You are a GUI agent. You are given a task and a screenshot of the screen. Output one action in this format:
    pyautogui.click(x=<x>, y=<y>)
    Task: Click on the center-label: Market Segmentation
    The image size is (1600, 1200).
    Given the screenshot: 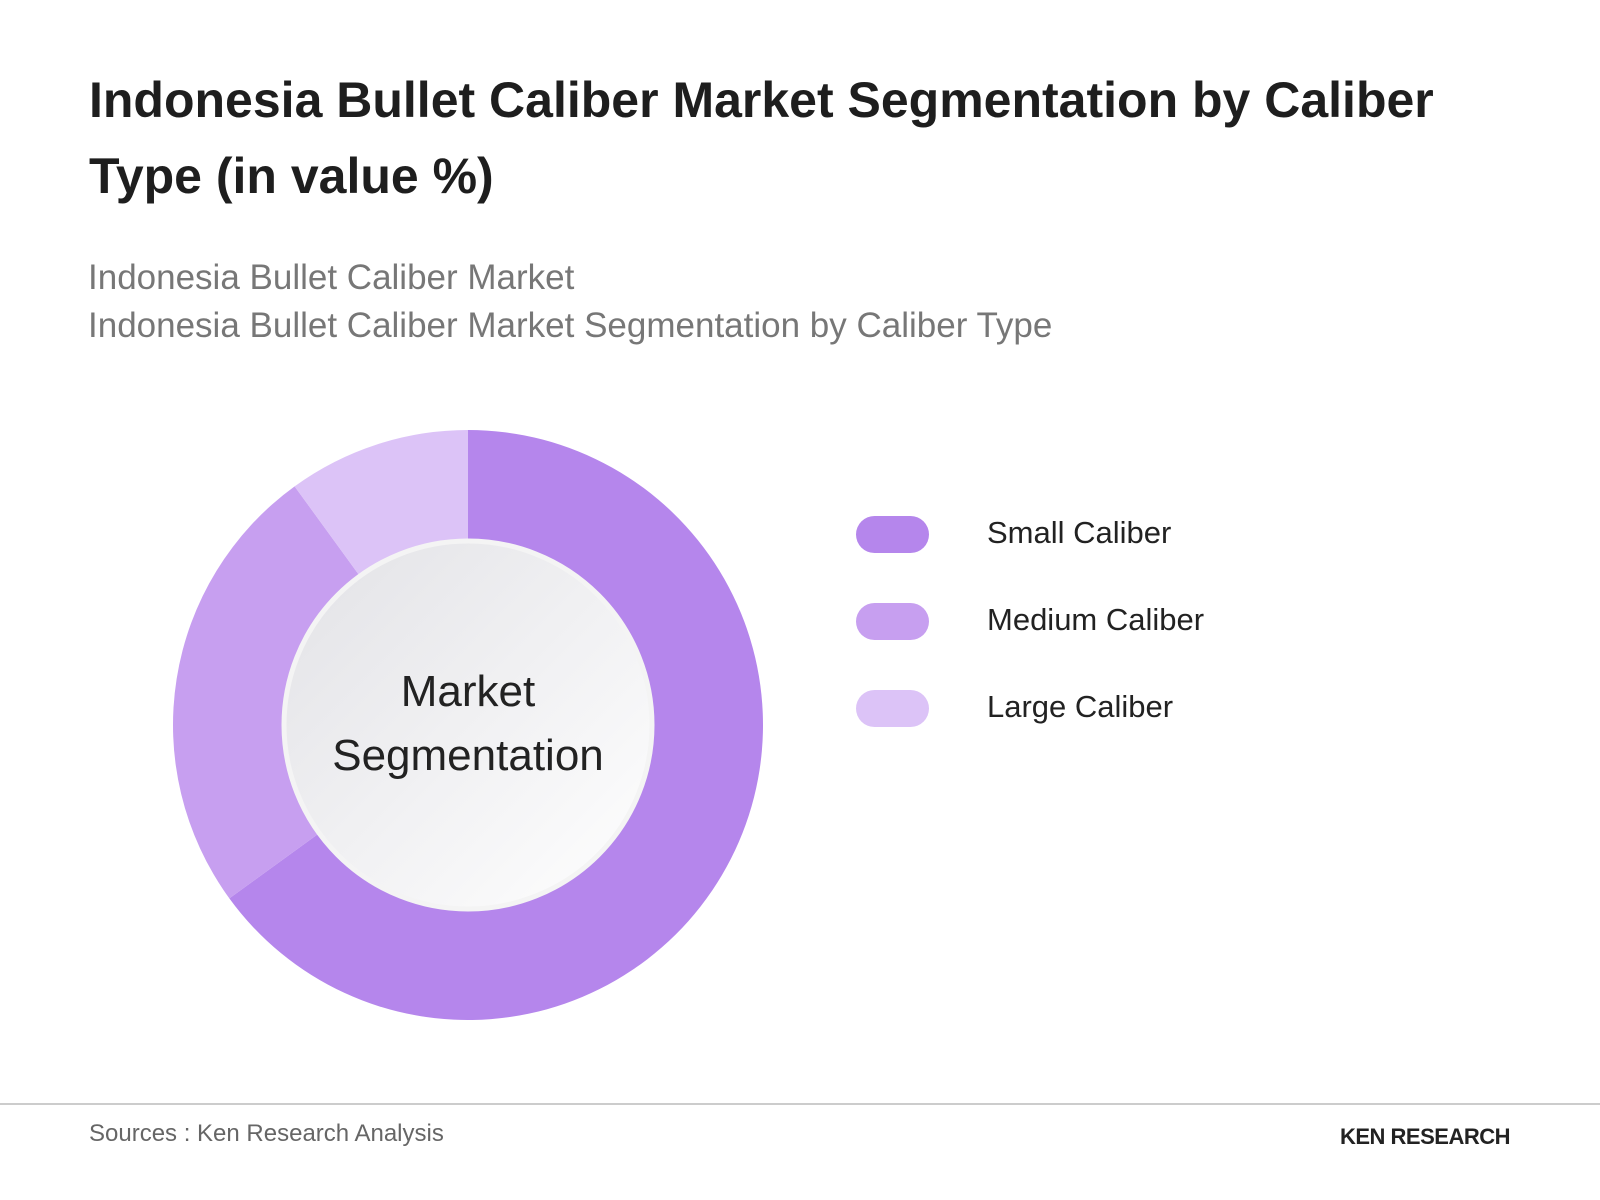 What is the action you would take?
    pyautogui.click(x=468, y=723)
    